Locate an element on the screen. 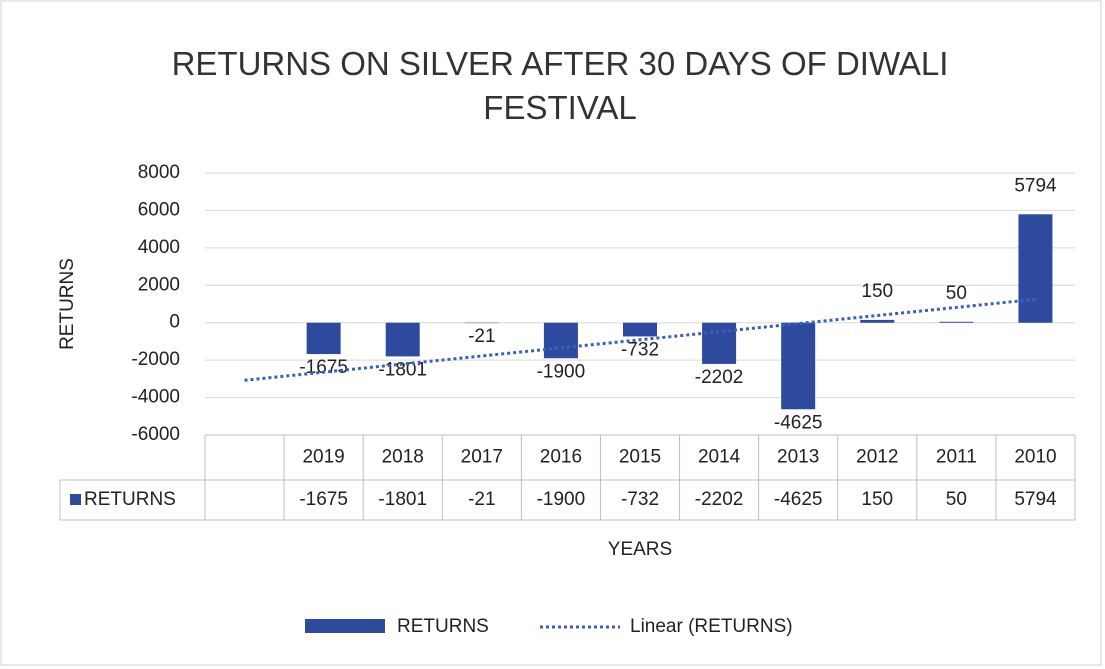 The image size is (1105, 669). data-label: -4625 is located at coordinates (798, 422).